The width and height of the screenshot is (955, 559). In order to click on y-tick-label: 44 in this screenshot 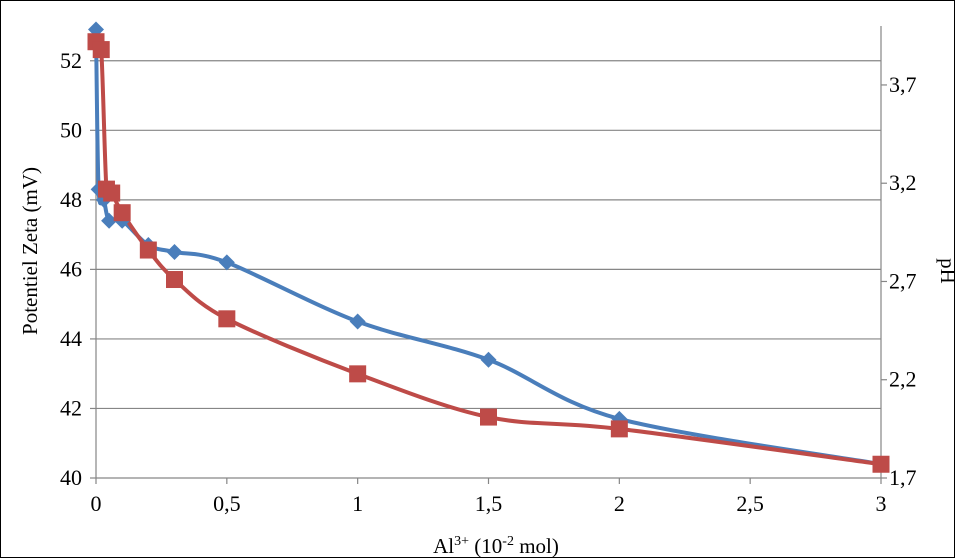, I will do `click(71, 338)`.